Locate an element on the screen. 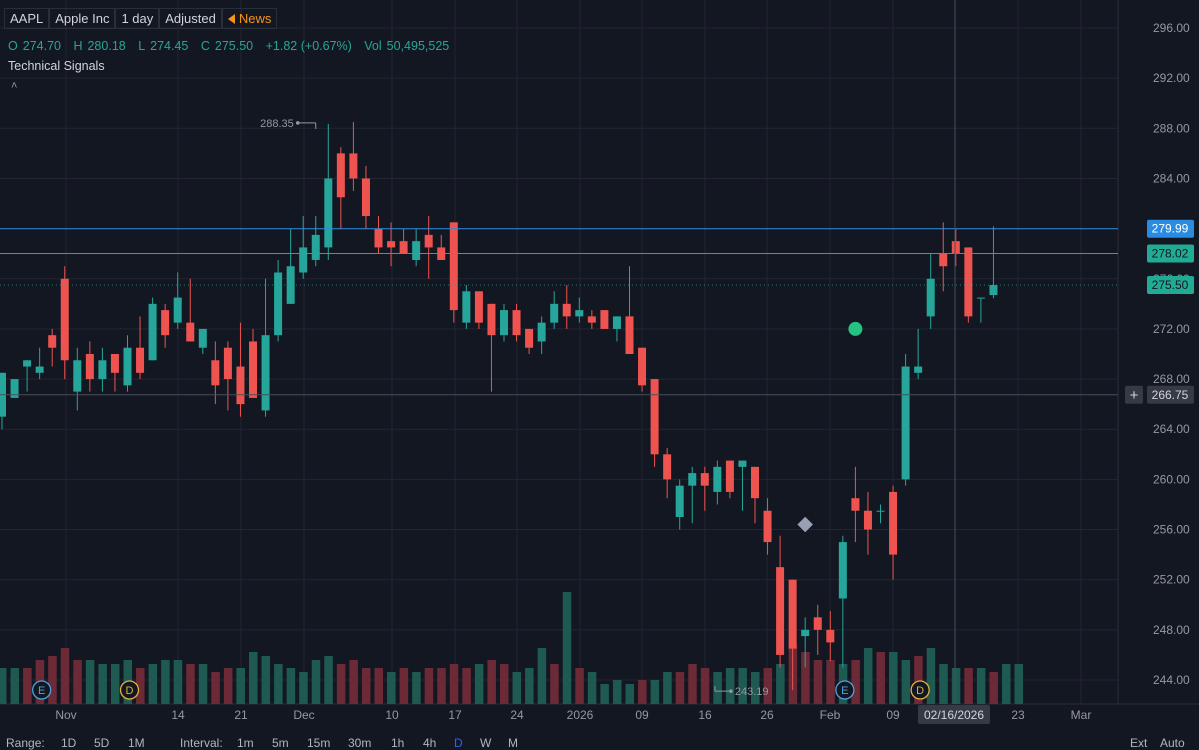  interval-15m: 15m is located at coordinates (319, 743).